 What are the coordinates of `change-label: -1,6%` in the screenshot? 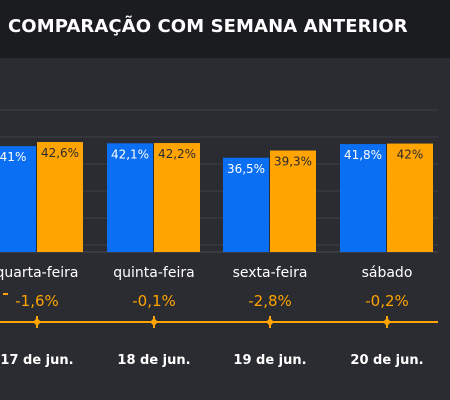 It's located at (37, 301).